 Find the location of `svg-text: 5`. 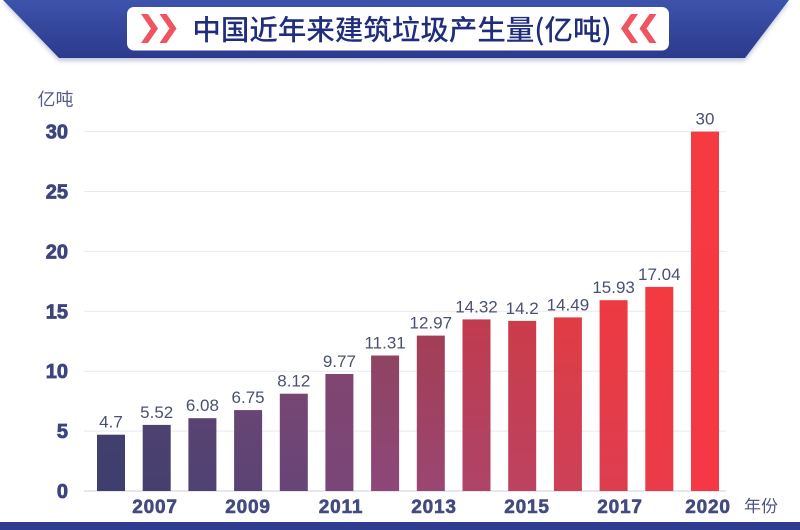

svg-text: 5 is located at coordinates (62, 432).